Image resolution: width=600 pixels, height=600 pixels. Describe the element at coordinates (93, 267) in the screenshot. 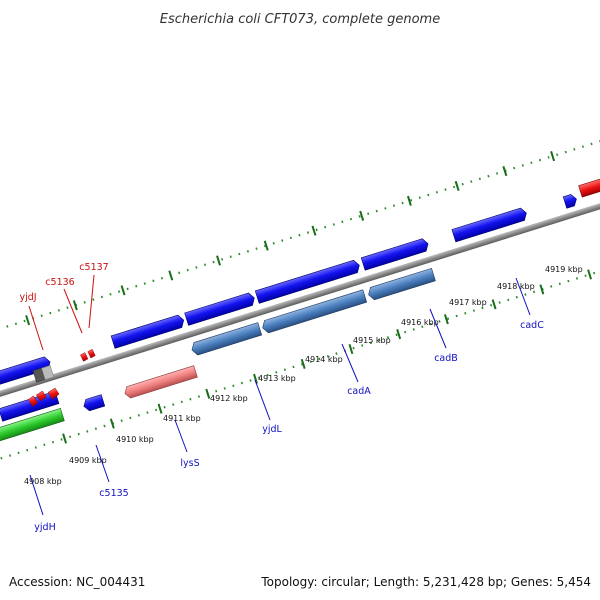

I see `gene-label: c5137` at that location.